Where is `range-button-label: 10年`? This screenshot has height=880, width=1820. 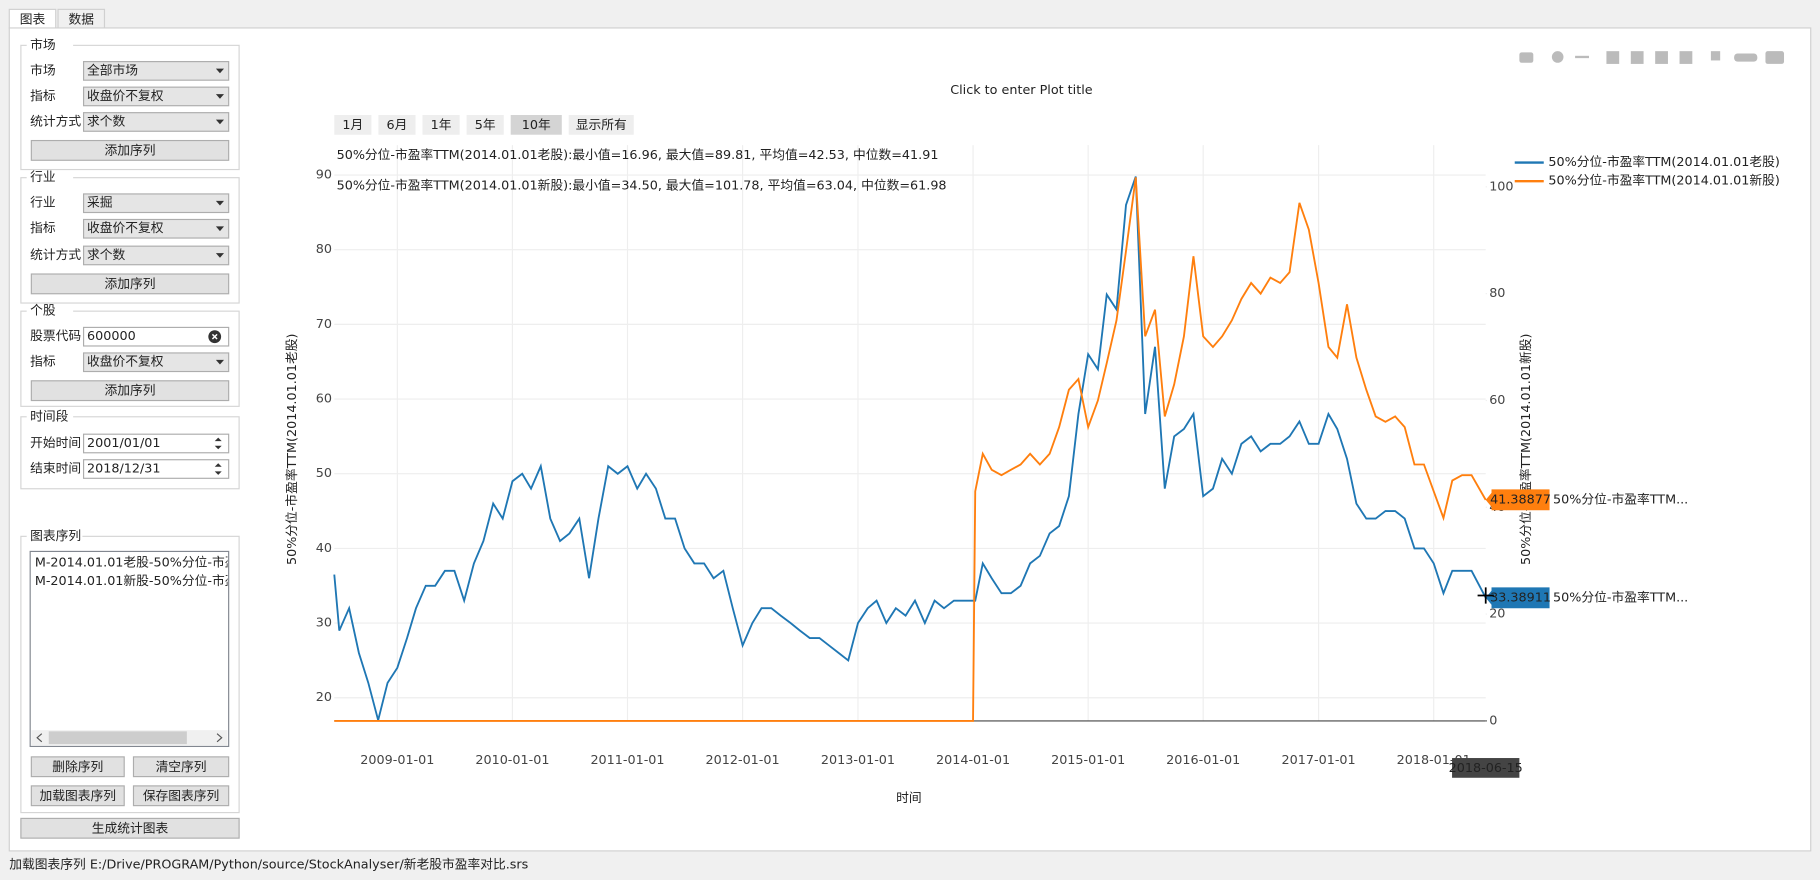
range-button-label: 10年 is located at coordinates (536, 125).